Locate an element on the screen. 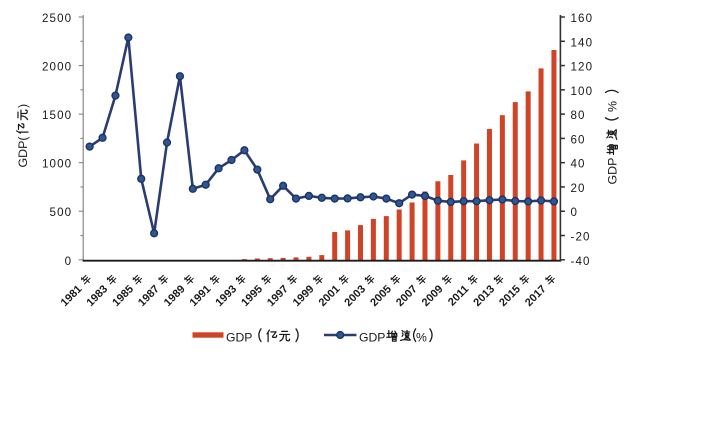  svg-text: 100 is located at coordinates (582, 91).